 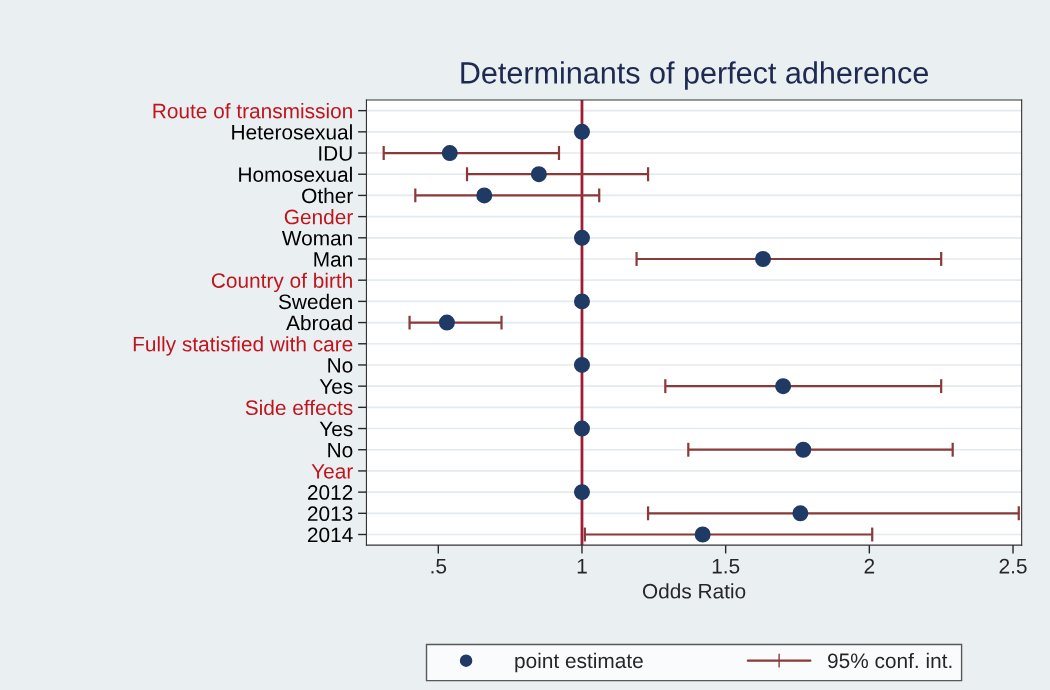 I want to click on y-tick-label: Fully statisfied with care, so click(x=243, y=346).